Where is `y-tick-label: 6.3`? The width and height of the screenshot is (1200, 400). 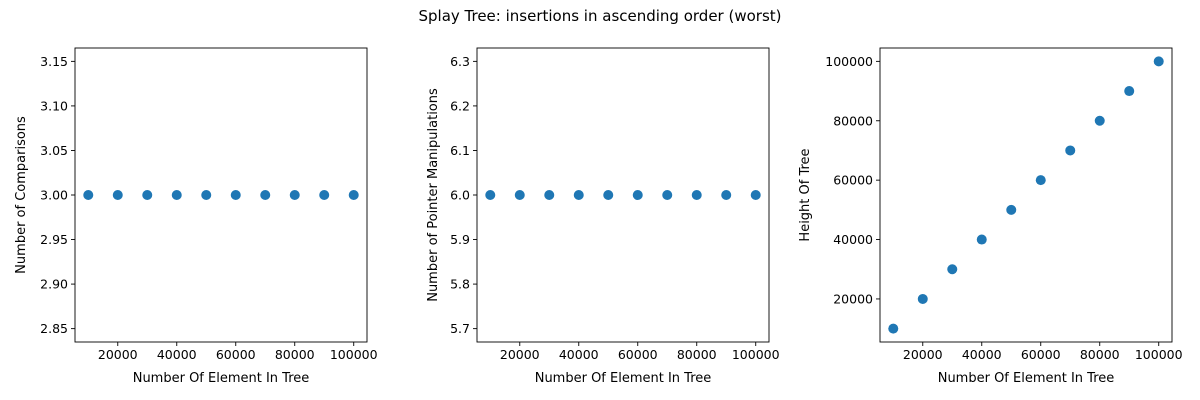 y-tick-label: 6.3 is located at coordinates (460, 61).